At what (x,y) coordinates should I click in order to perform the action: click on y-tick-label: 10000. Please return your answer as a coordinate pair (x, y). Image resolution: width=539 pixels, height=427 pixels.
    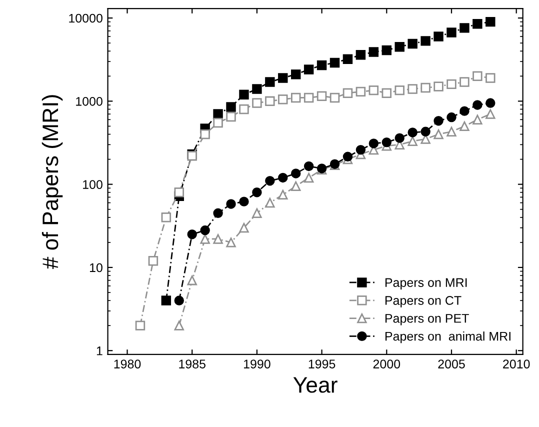
    Looking at the image, I should click on (85, 18).